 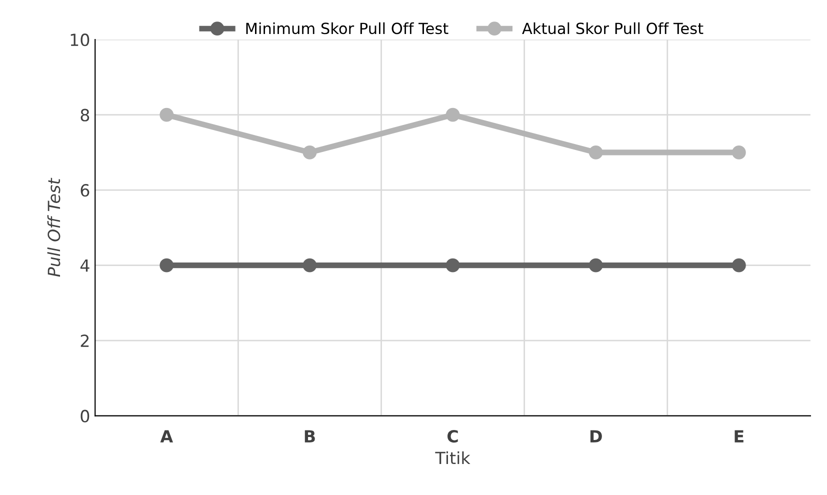 What do you see at coordinates (613, 28) in the screenshot?
I see `legend-label: Aktual Skor Pull Off Test` at bounding box center [613, 28].